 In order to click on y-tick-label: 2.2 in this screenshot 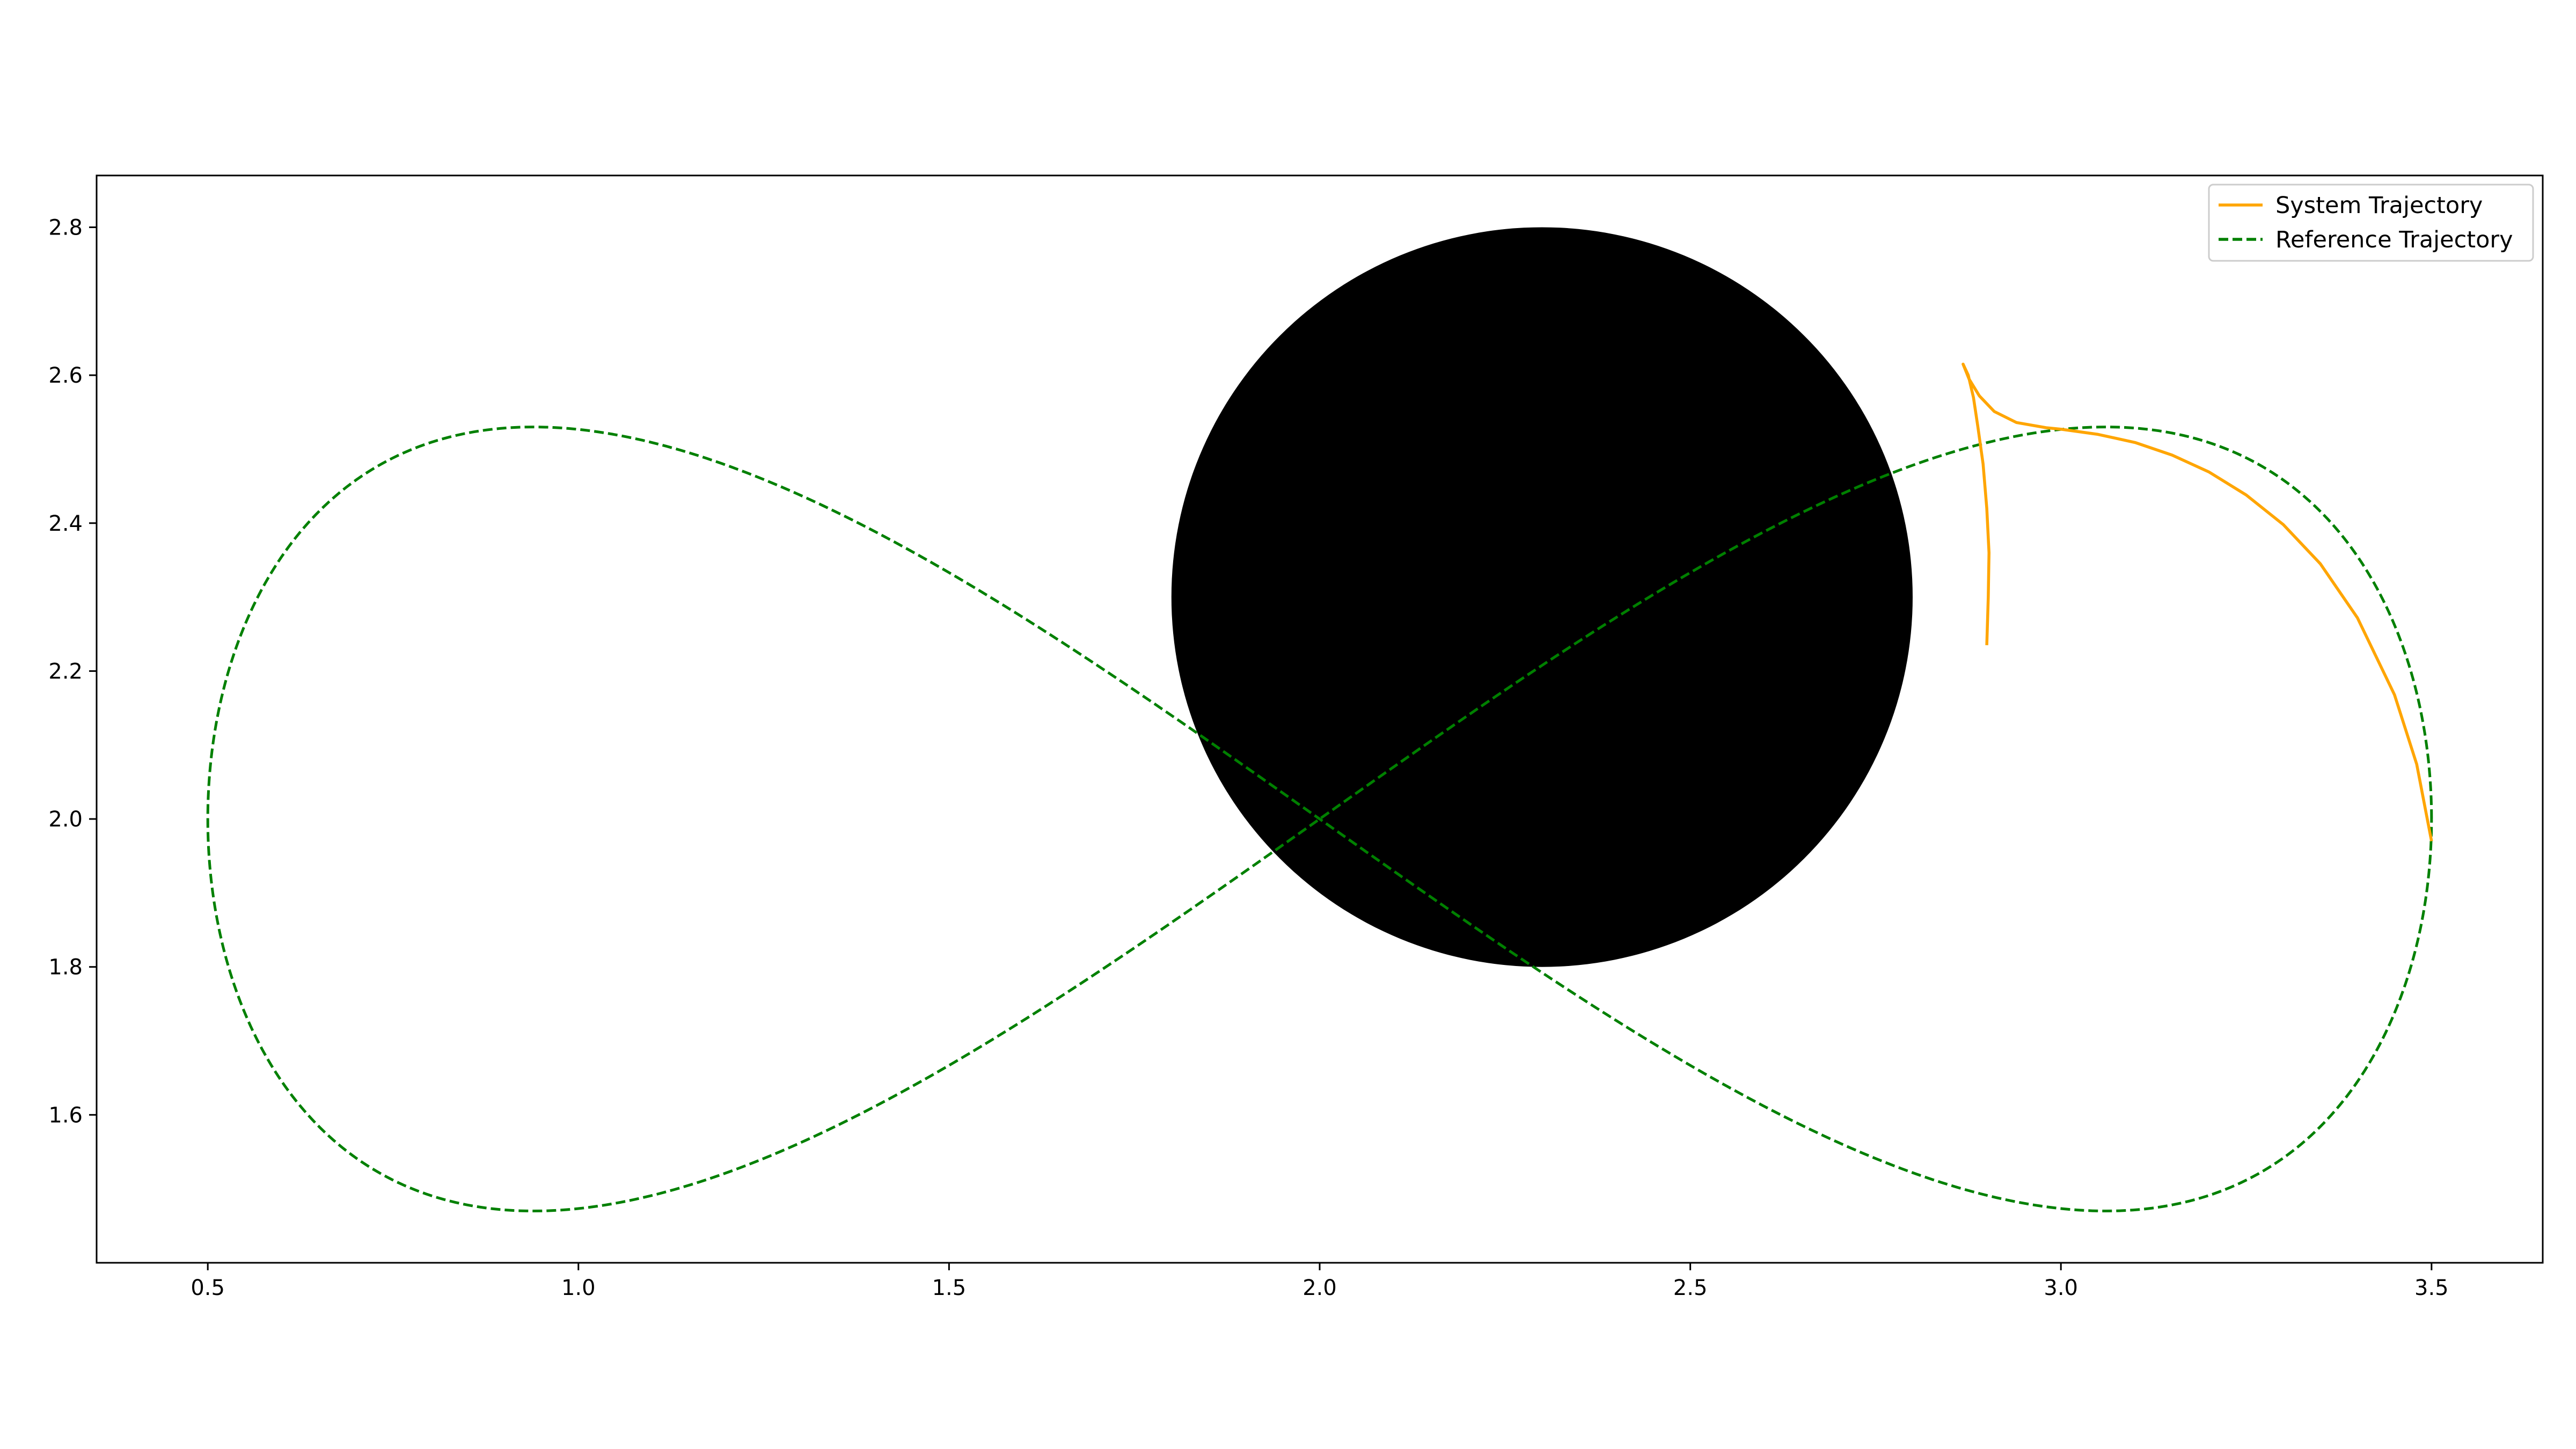, I will do `click(65, 671)`.